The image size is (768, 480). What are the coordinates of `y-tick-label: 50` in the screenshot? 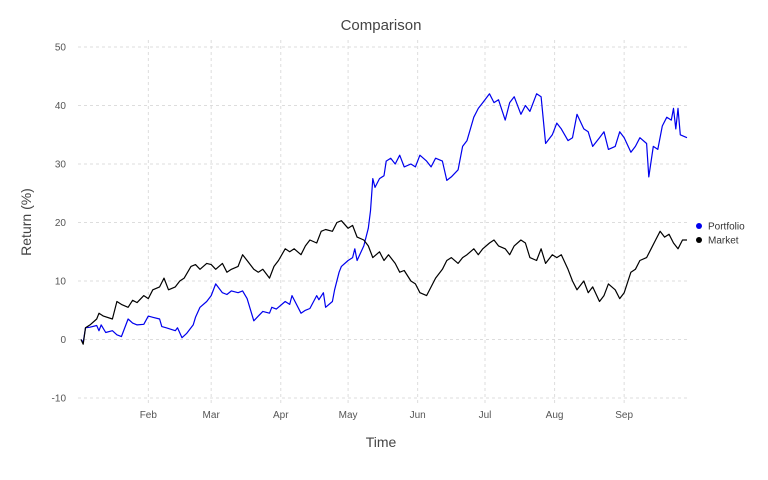 It's located at (61, 48).